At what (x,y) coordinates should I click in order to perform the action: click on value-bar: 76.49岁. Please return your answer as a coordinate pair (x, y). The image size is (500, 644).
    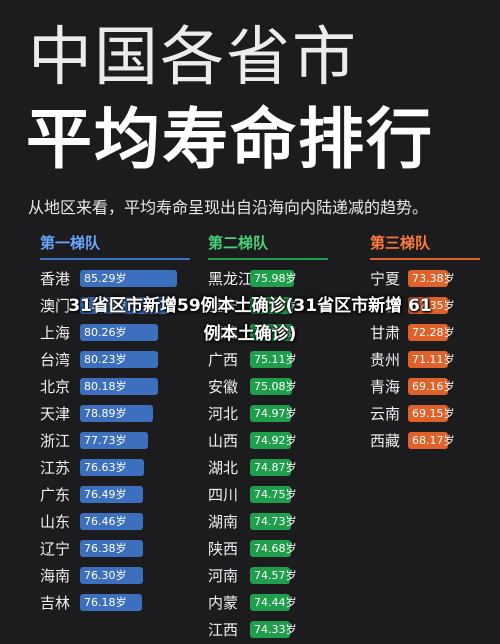
    Looking at the image, I should click on (111, 494).